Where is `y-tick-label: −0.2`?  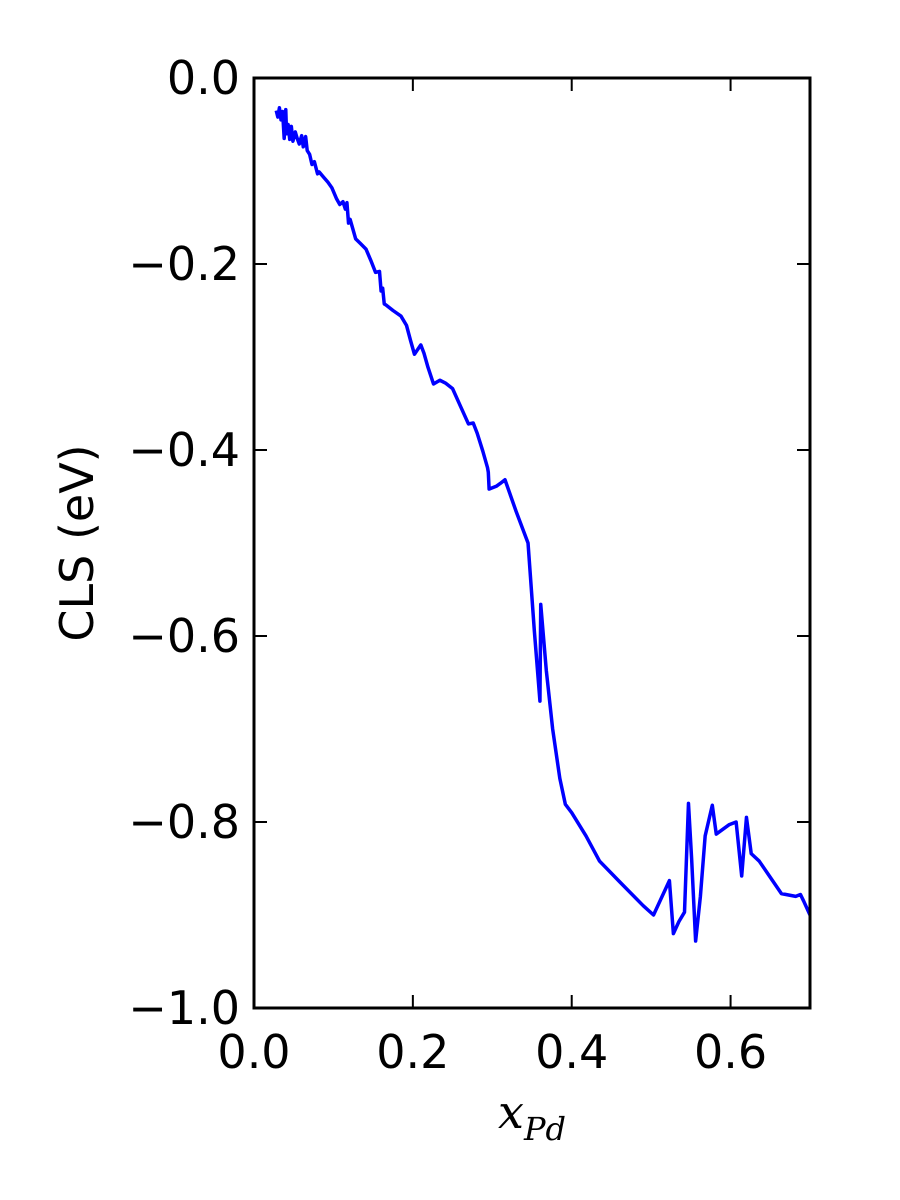
y-tick-label: −0.2 is located at coordinates (184, 264).